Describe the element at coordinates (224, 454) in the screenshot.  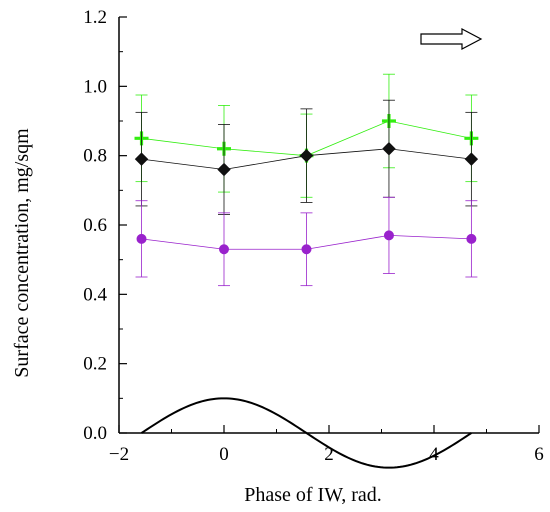
I see `x-tick-label: 0` at that location.